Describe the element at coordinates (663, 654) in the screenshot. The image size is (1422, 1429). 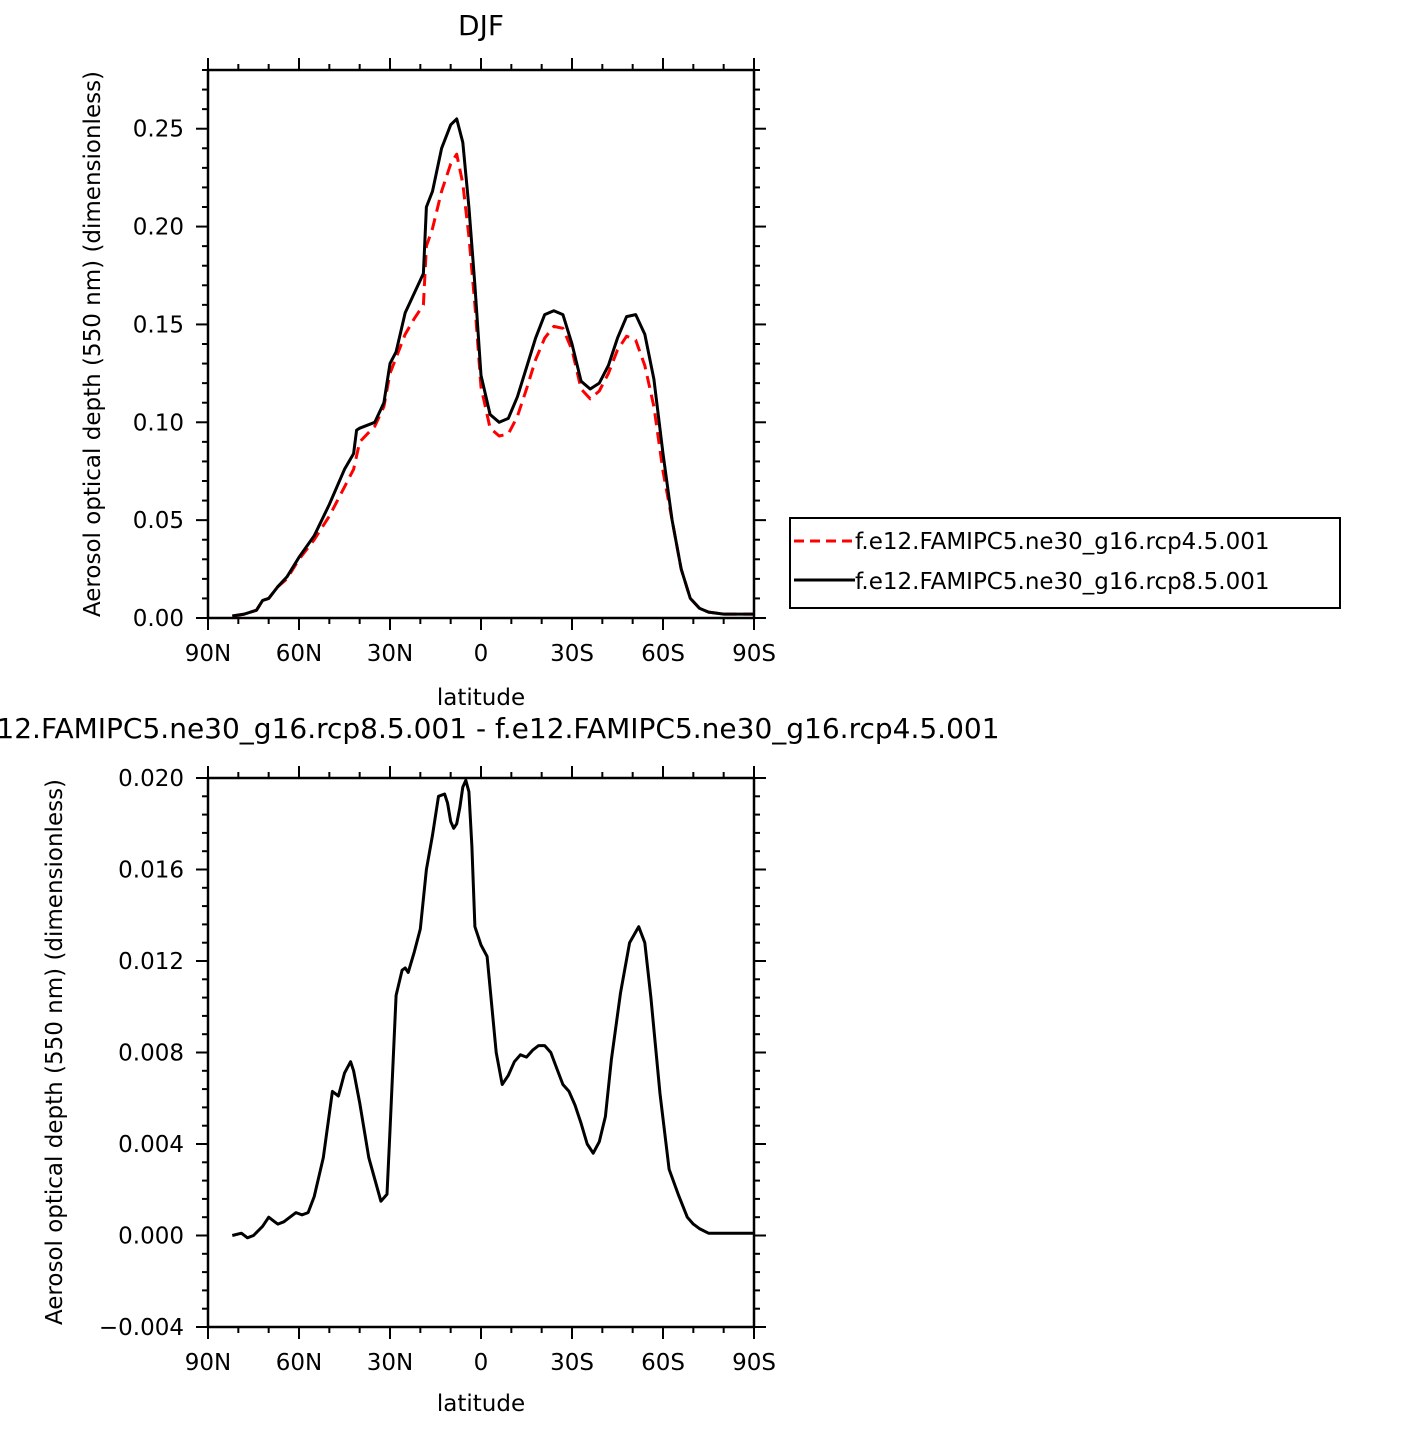
I see `top-x-tick-label: 60S` at that location.